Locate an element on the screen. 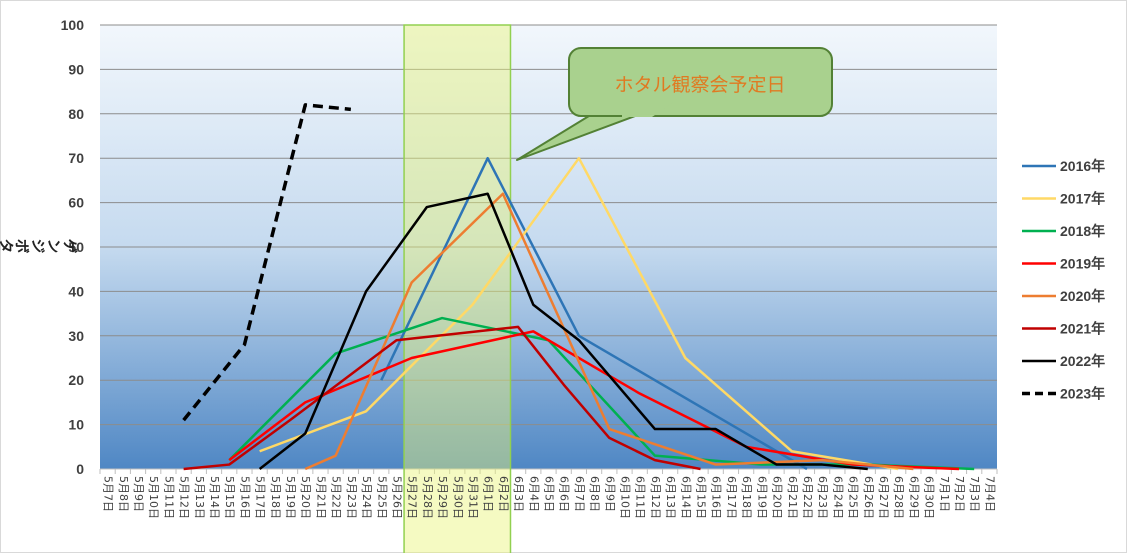  x-tick-label: 5月30日 is located at coordinates (457, 497).